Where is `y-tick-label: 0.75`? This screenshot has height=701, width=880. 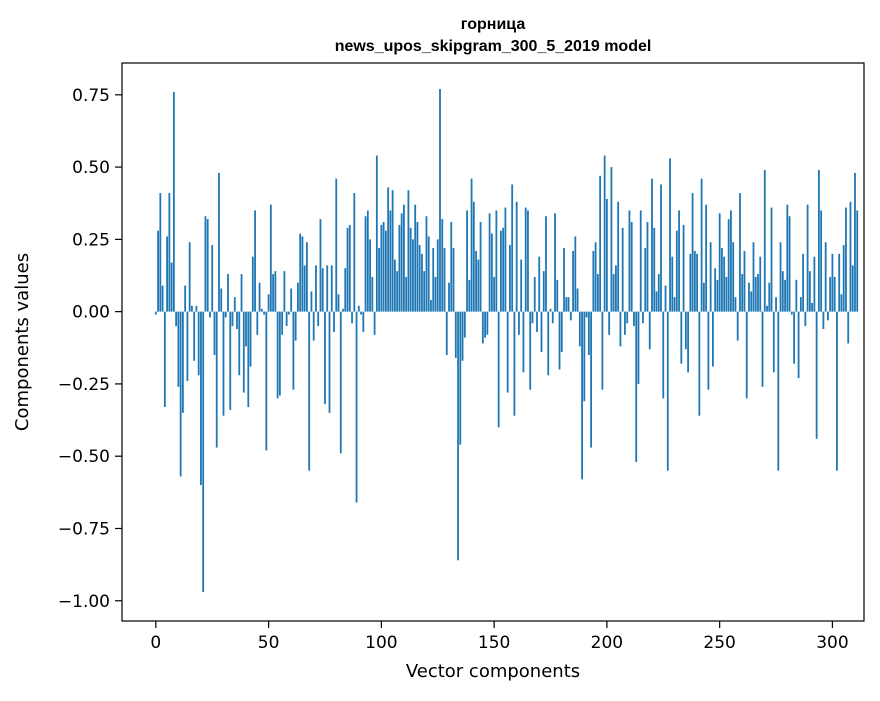
y-tick-label: 0.75 is located at coordinates (91, 96).